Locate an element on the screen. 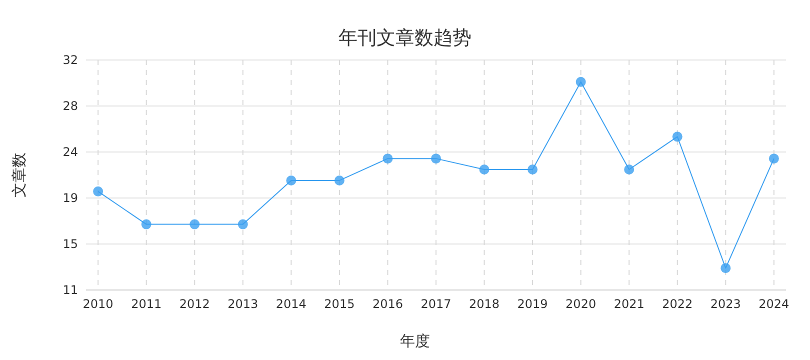 The image size is (810, 360). x-tick-label: 2021 is located at coordinates (629, 304).